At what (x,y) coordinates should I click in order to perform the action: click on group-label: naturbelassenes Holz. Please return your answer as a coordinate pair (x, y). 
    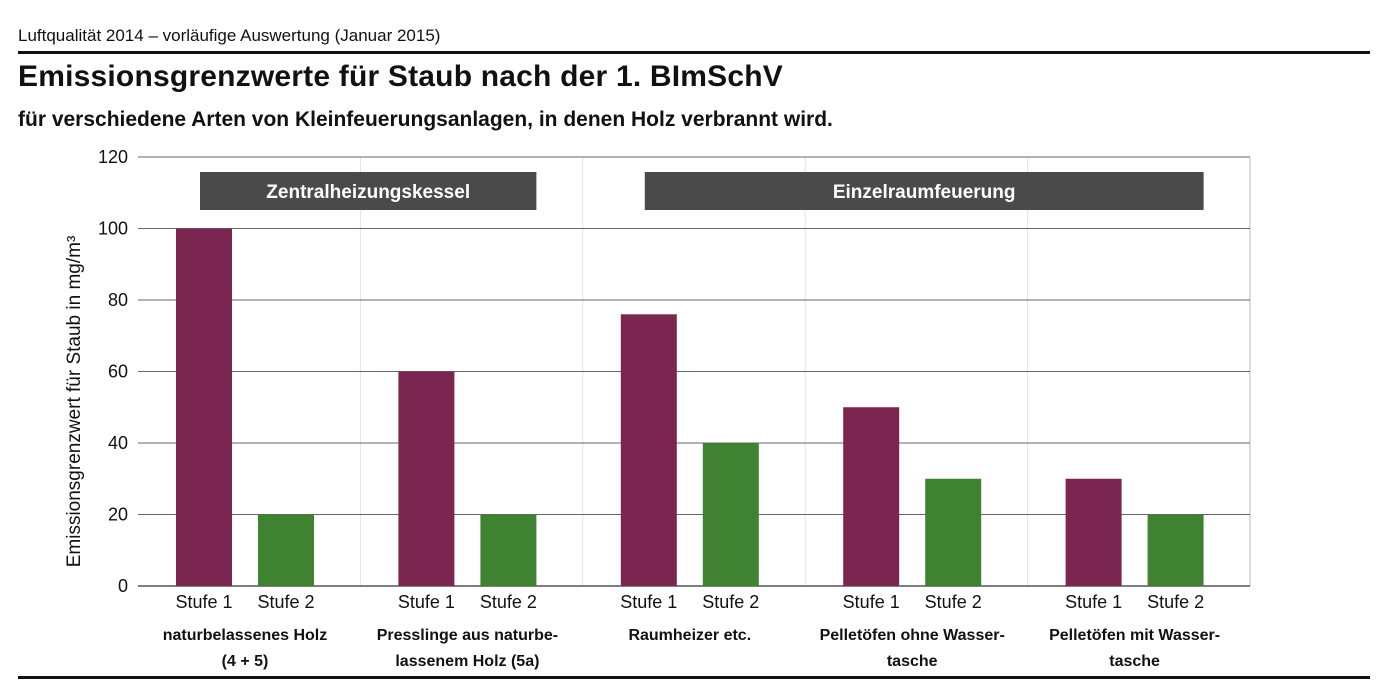
    Looking at the image, I should click on (245, 635).